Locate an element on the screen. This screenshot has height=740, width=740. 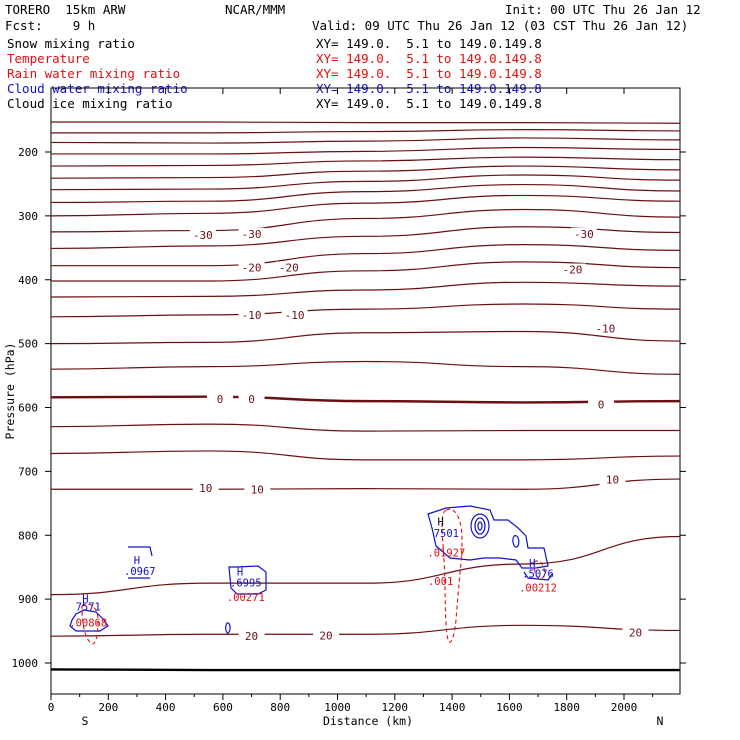
field-cloudice-name: Cloud ice mixing ratio is located at coordinates (90, 103).